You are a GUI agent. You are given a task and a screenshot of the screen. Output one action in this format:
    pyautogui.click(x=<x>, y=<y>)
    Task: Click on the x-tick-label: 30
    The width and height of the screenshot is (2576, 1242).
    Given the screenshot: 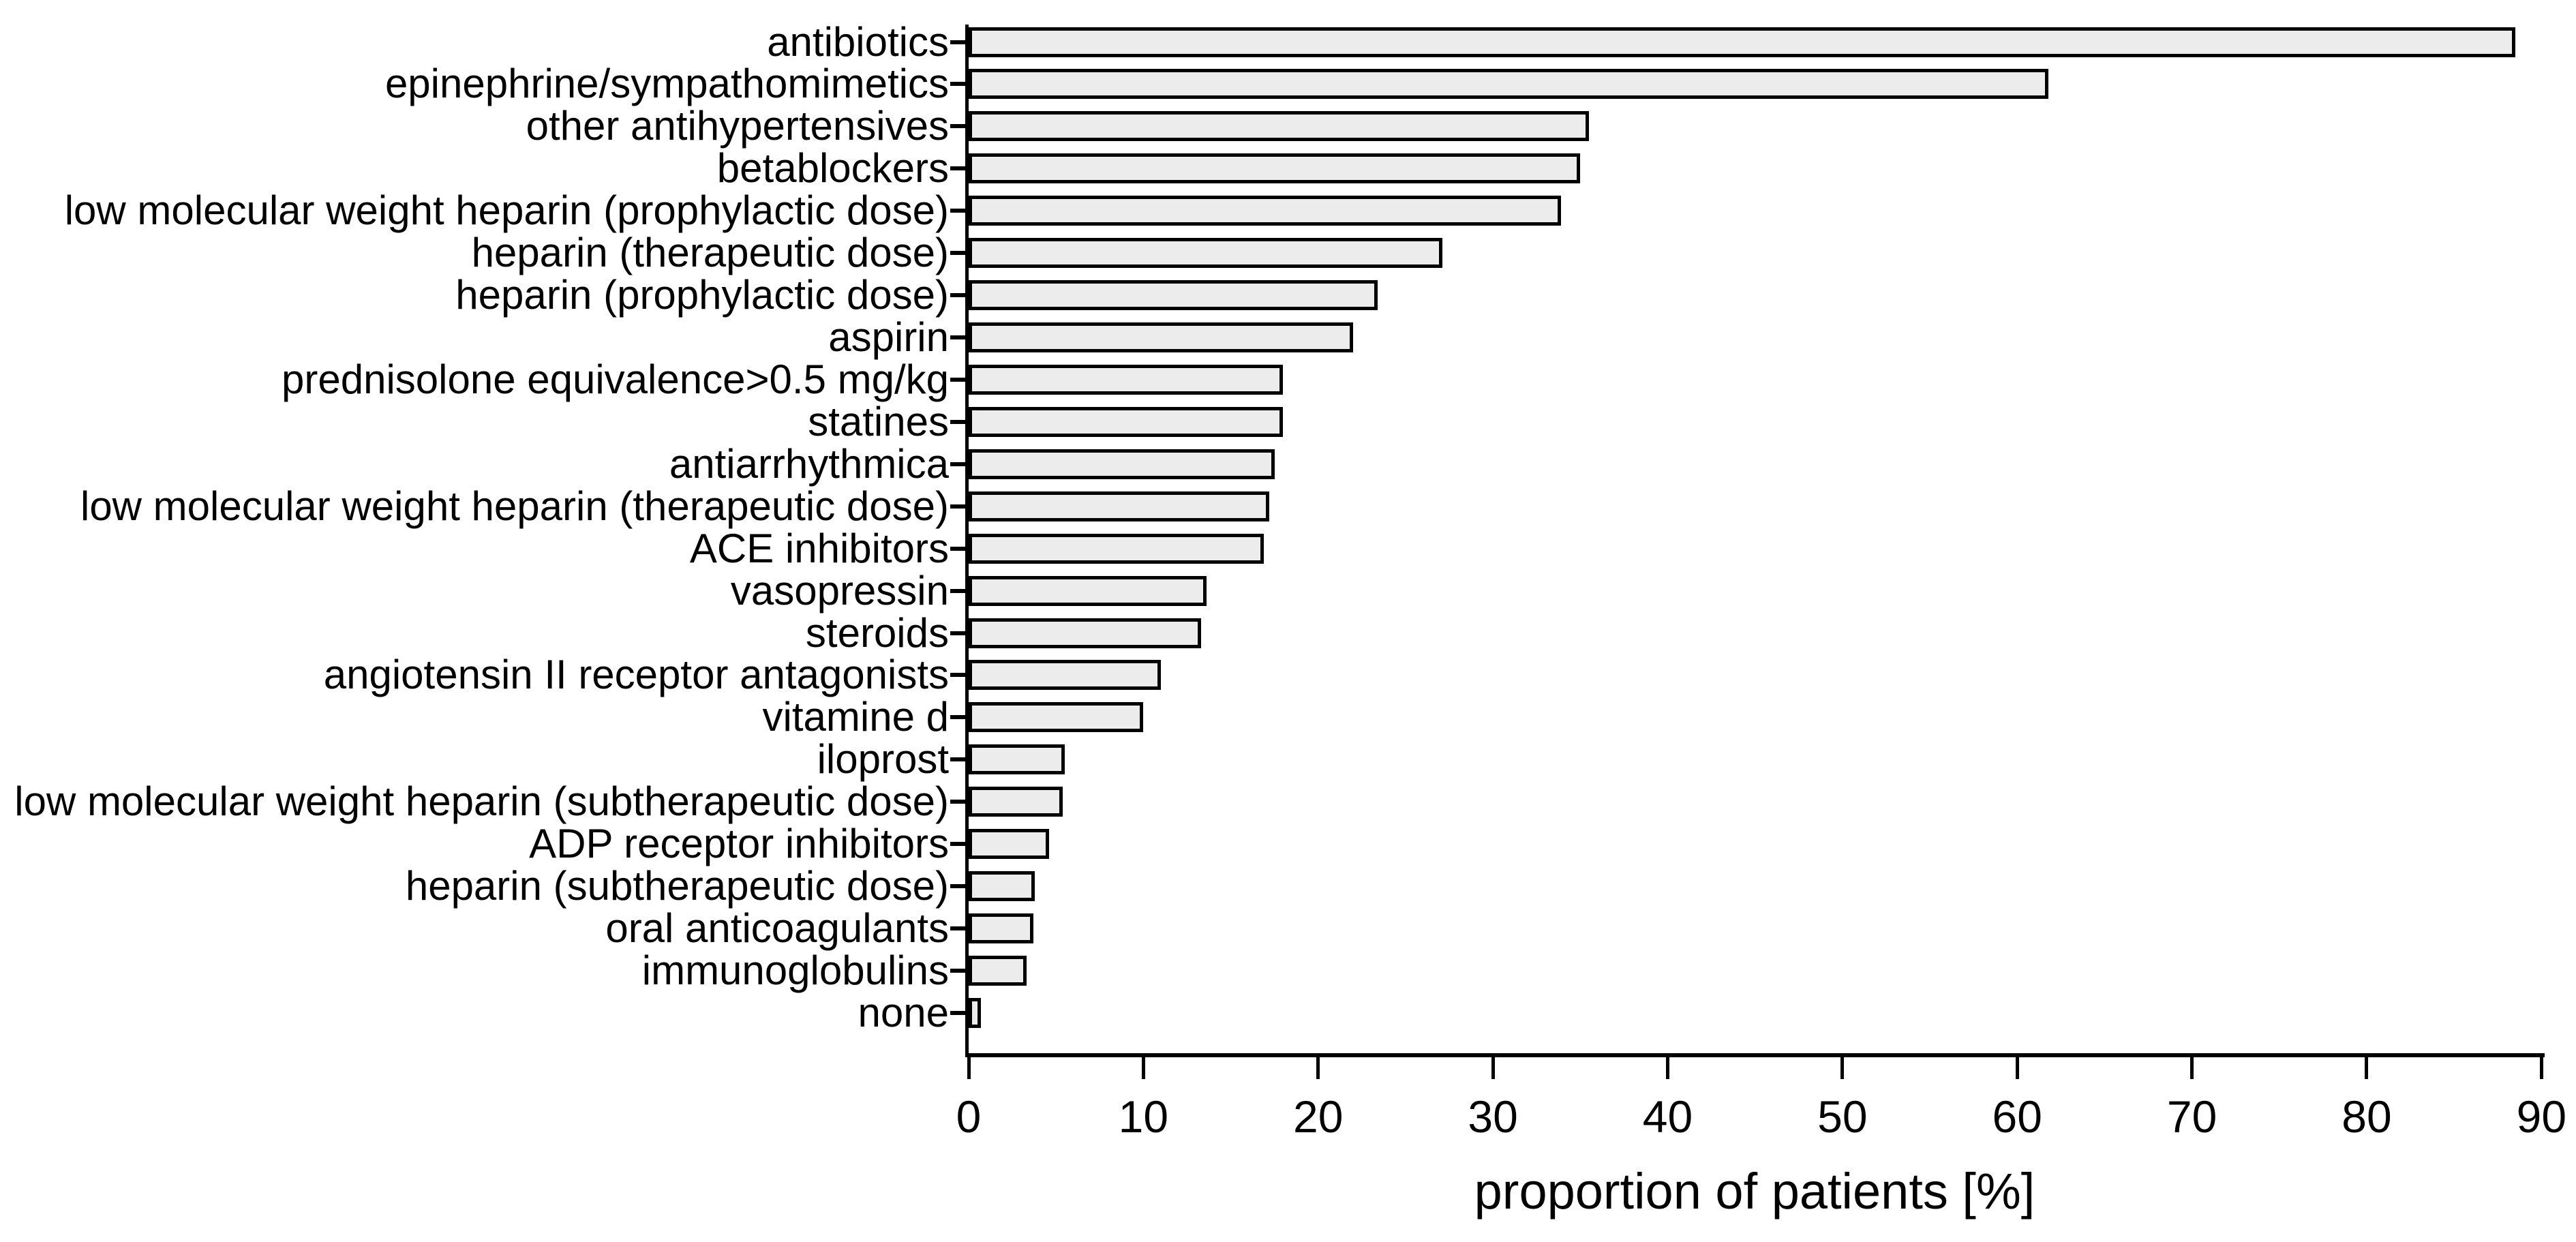 What is the action you would take?
    pyautogui.click(x=1493, y=1116)
    